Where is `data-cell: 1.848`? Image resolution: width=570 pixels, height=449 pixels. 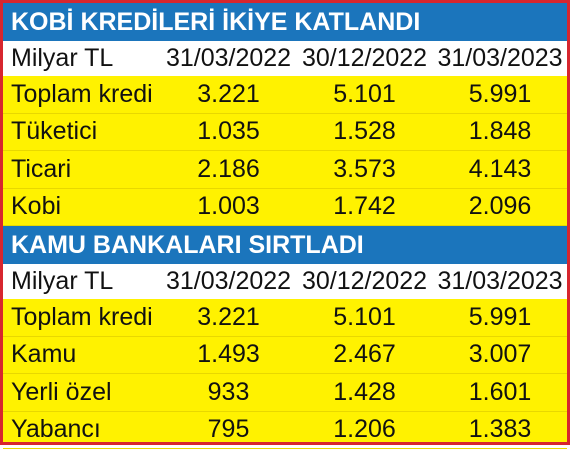 data-cell: 1.848 is located at coordinates (500, 131).